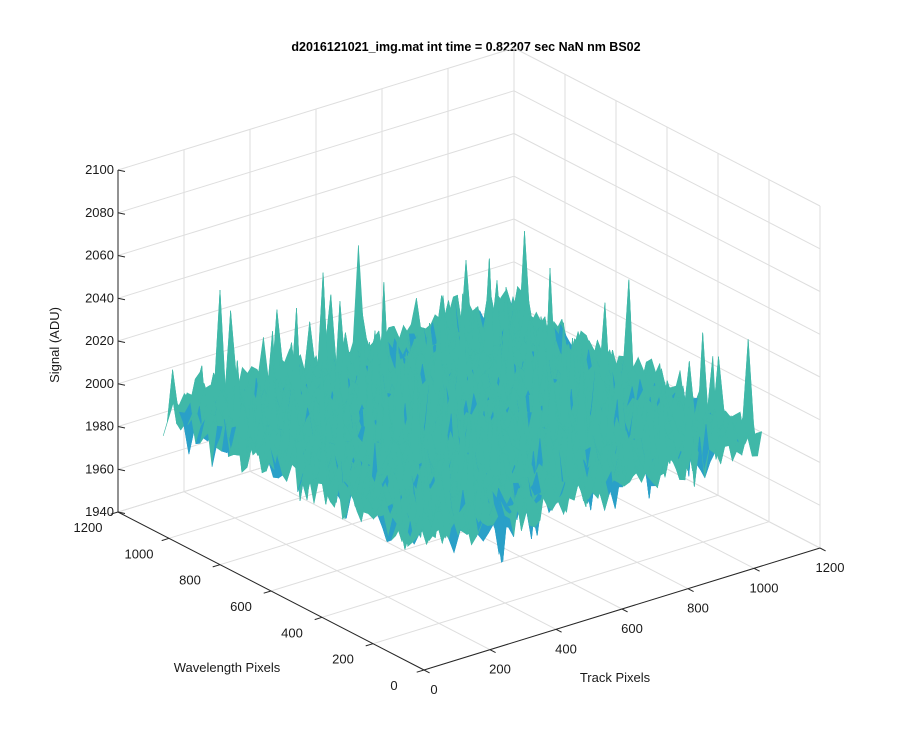 Image resolution: width=900 pixels, height=750 pixels. What do you see at coordinates (99, 383) in the screenshot?
I see `z-tick-label: 2000` at bounding box center [99, 383].